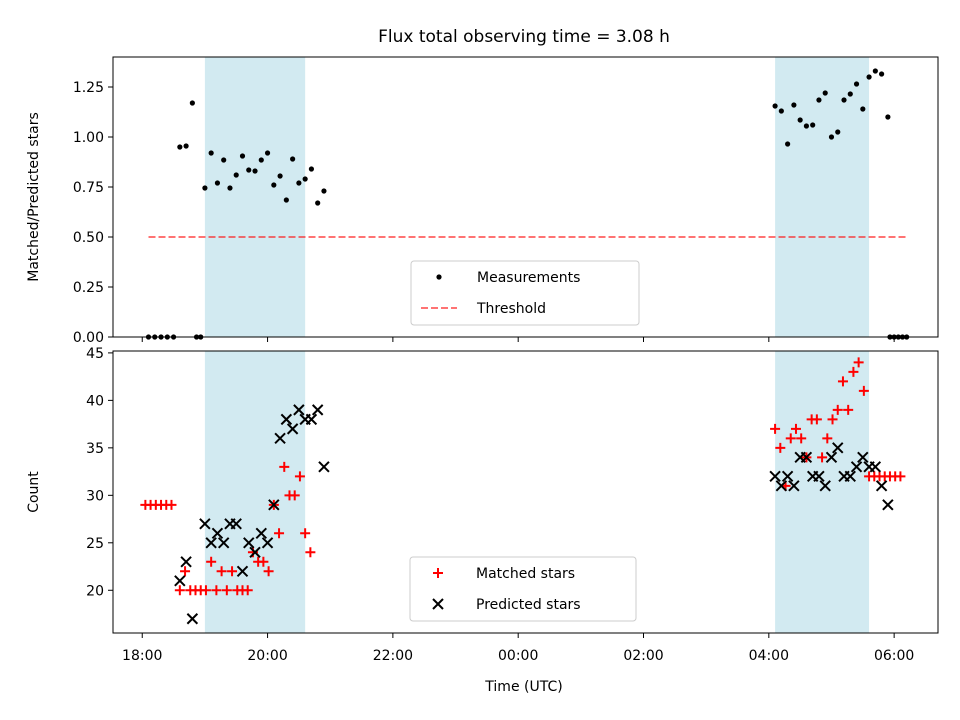 The height and width of the screenshot is (720, 960). I want to click on y-tick-label: 1.25, so click(88, 88).